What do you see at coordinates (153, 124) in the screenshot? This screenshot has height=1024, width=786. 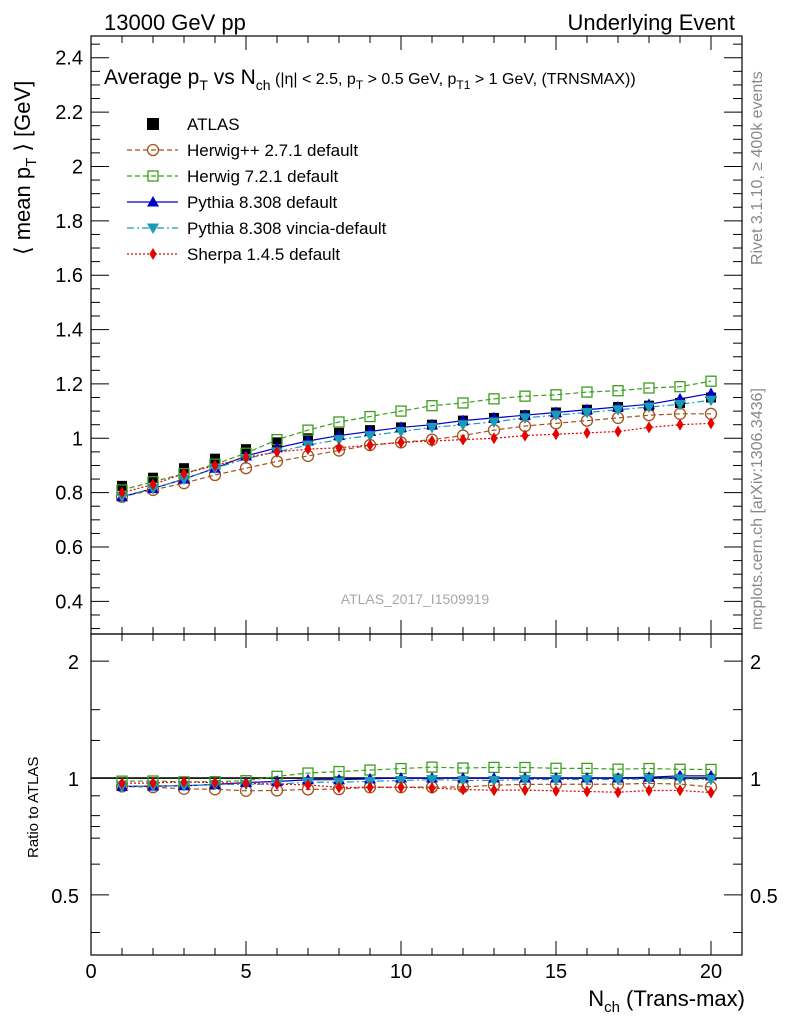 I see `legend-marker-atlas` at bounding box center [153, 124].